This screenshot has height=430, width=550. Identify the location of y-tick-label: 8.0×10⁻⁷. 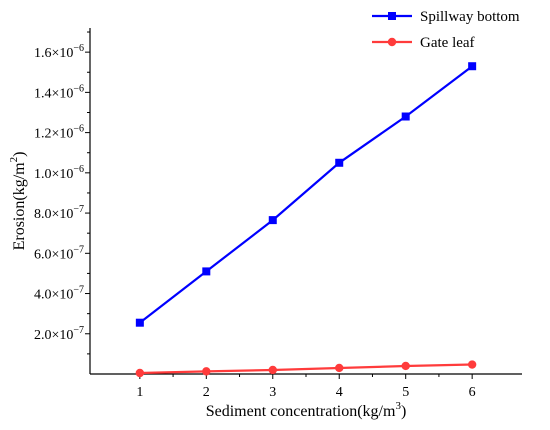
(59, 213).